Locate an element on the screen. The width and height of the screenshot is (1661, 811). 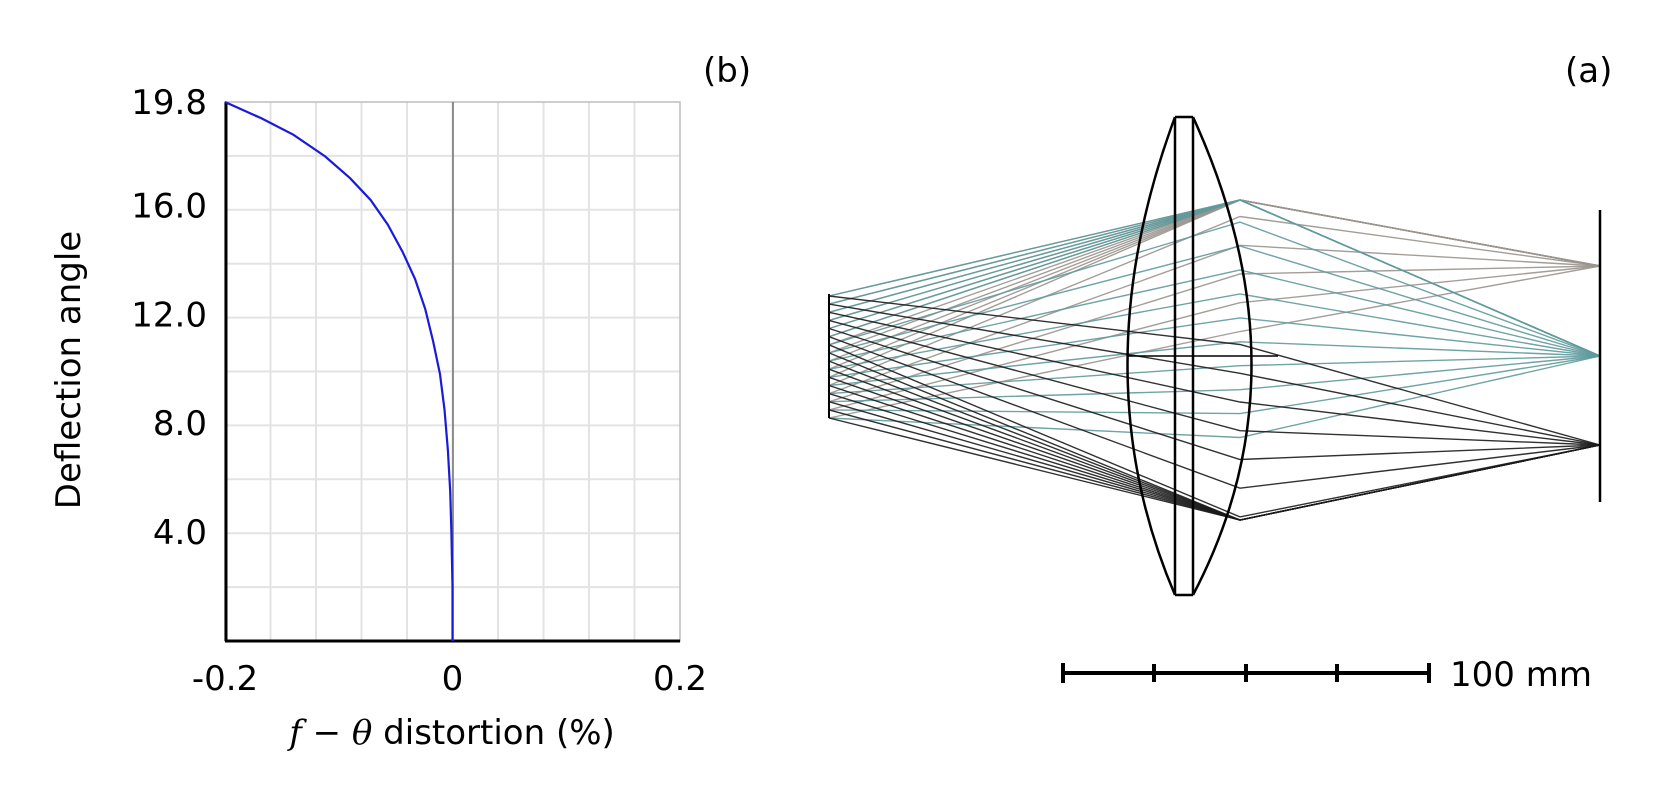
y-tick-labels: 19.8 16.0 12.0 8.0 4.0 is located at coordinates (169, 318).